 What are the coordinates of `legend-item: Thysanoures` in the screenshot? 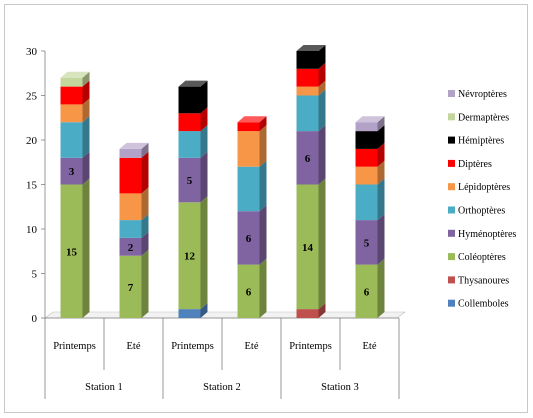 It's located at (478, 280).